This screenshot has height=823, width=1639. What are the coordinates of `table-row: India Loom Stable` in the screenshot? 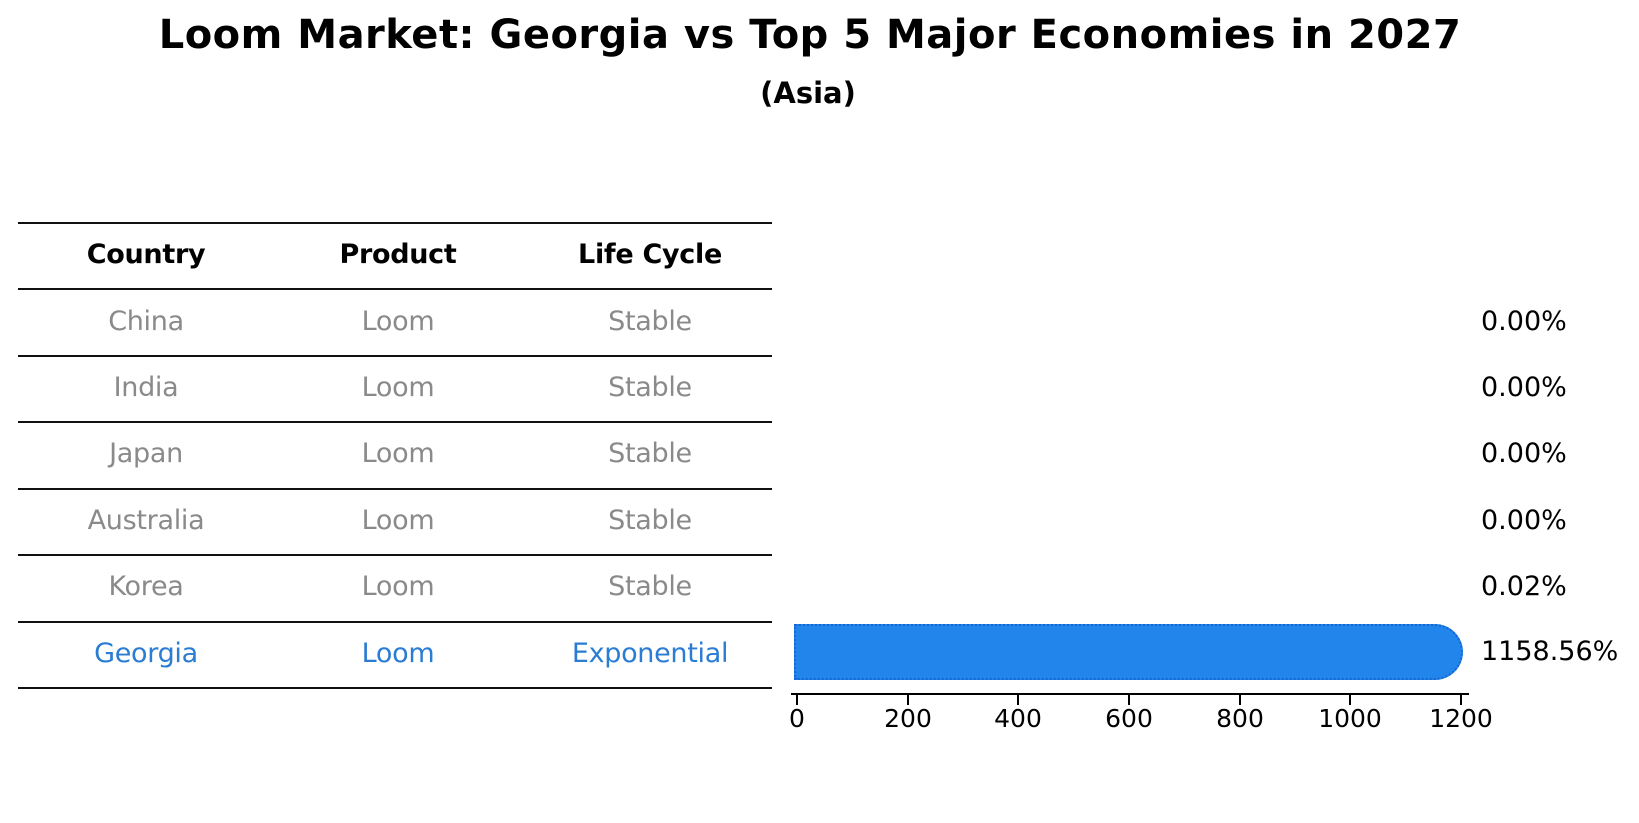 It's located at (395, 388).